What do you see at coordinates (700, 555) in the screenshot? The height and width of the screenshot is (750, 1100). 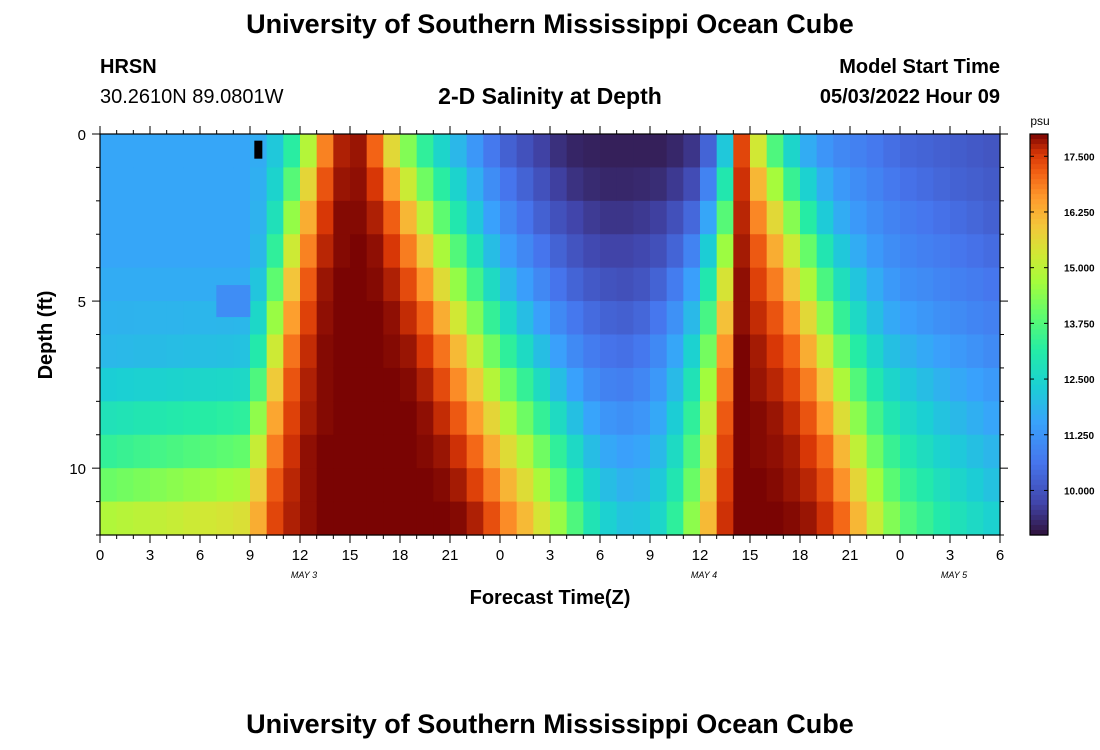 I see `x-tick-label: 12` at bounding box center [700, 555].